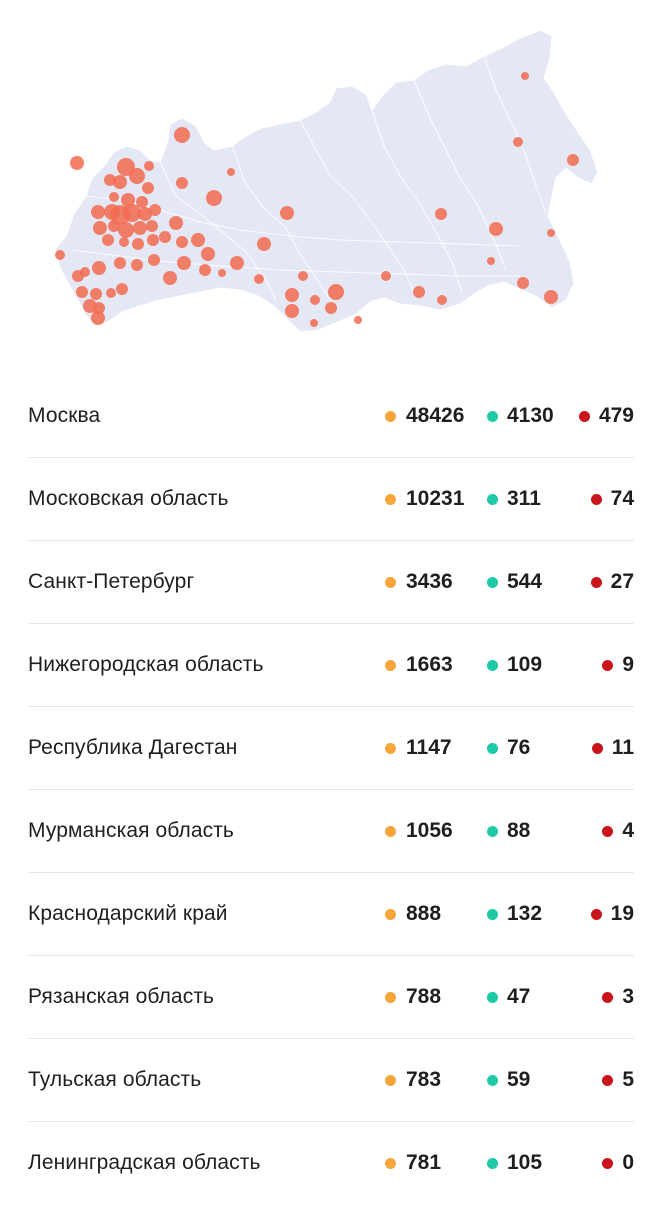 Image resolution: width=654 pixels, height=1205 pixels. I want to click on region-row: Республика Дагестан 1147 76 11, so click(327, 748).